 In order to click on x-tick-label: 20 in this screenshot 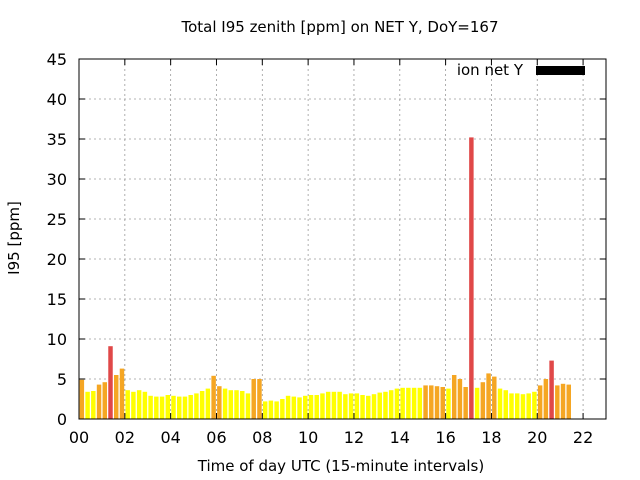, I will do `click(537, 437)`.